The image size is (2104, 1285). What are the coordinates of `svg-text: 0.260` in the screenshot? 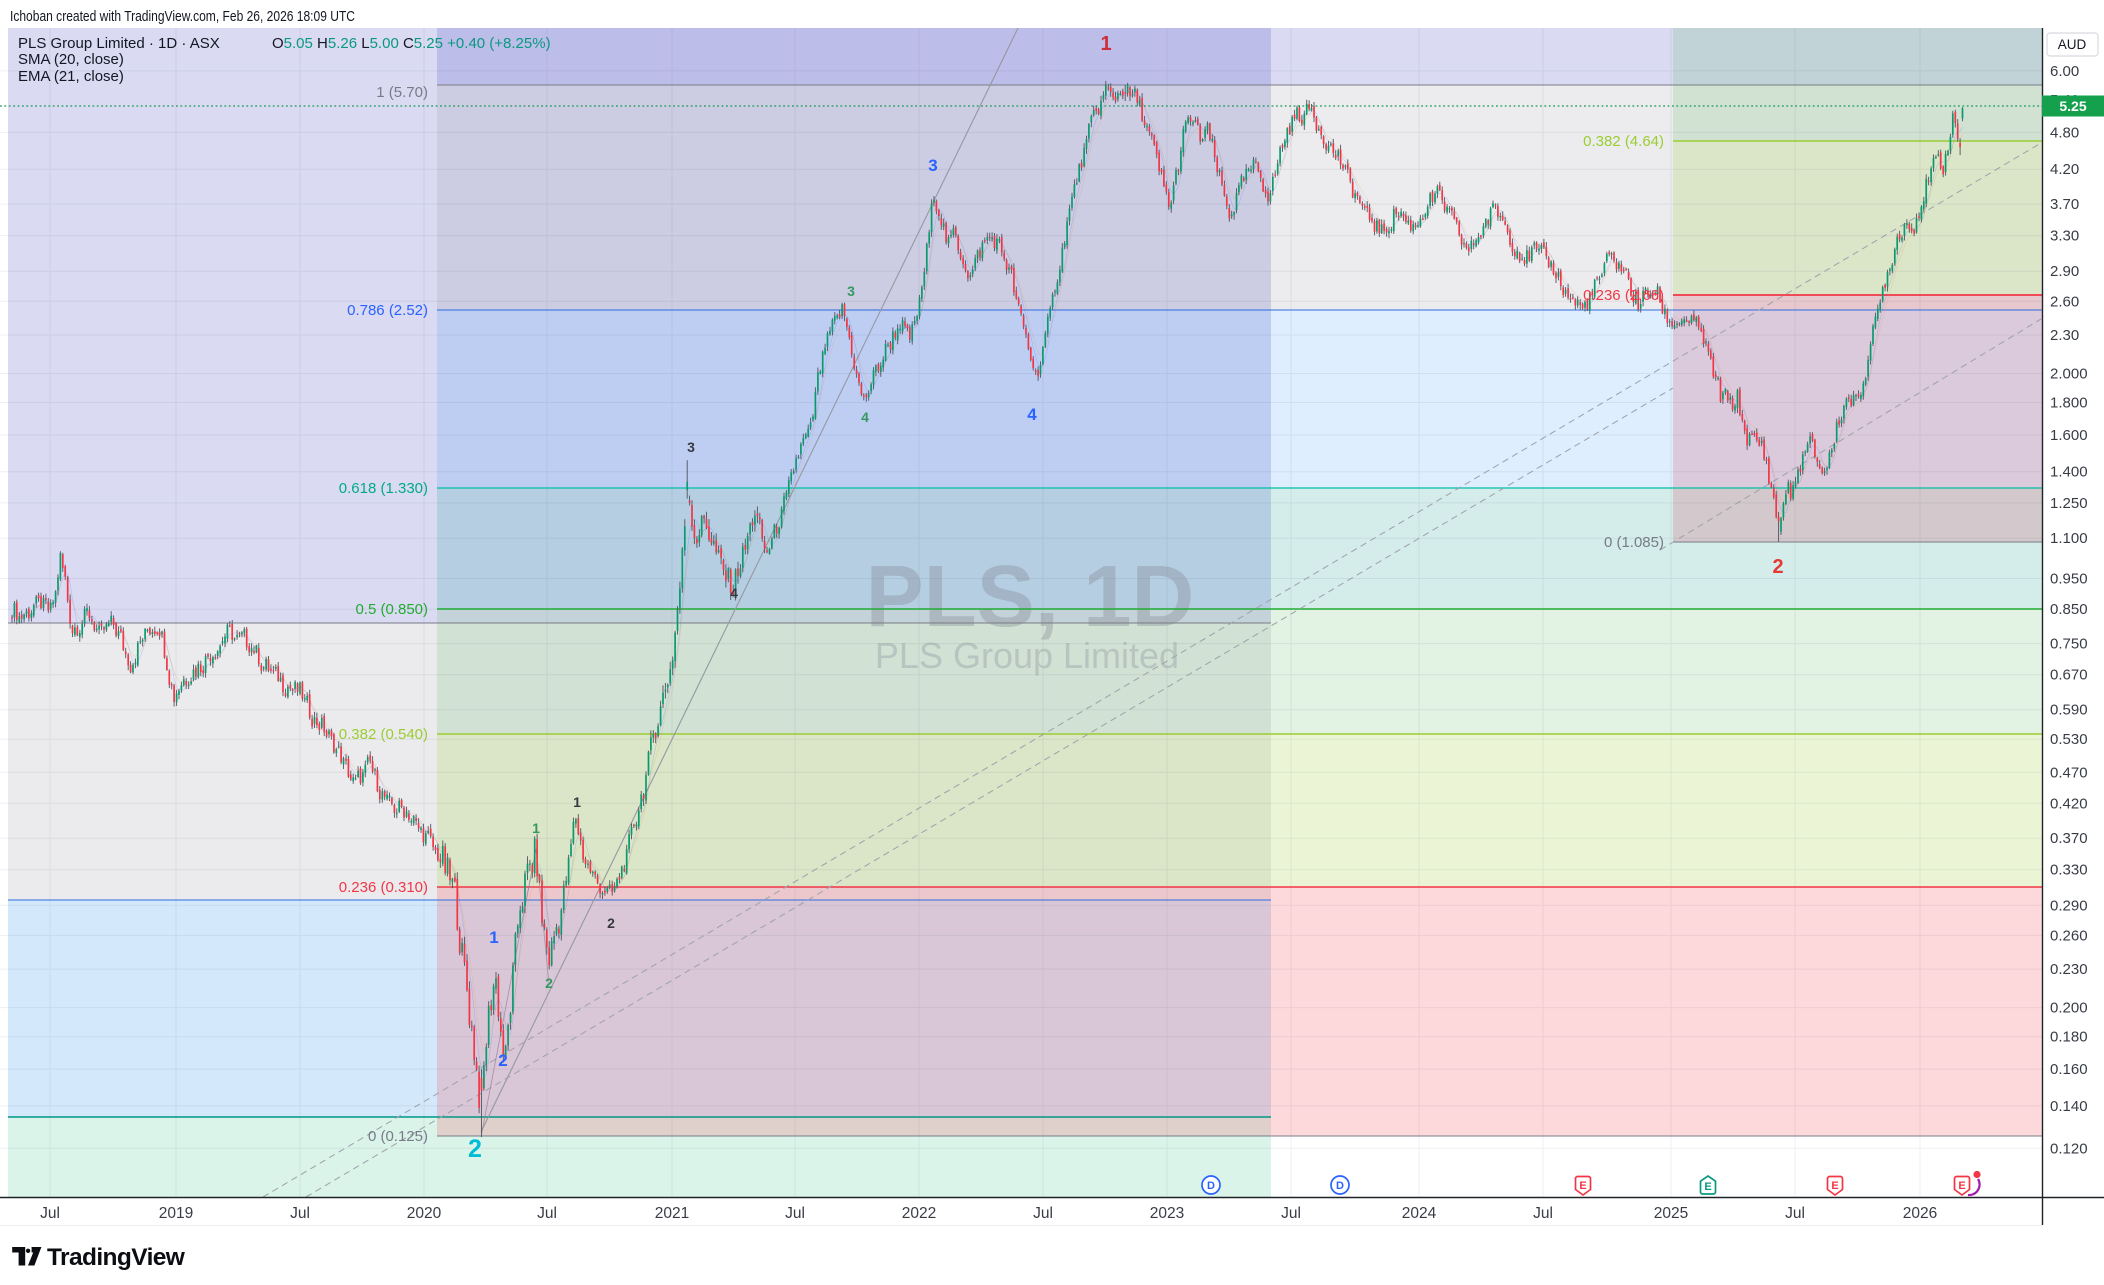 It's located at (2069, 935).